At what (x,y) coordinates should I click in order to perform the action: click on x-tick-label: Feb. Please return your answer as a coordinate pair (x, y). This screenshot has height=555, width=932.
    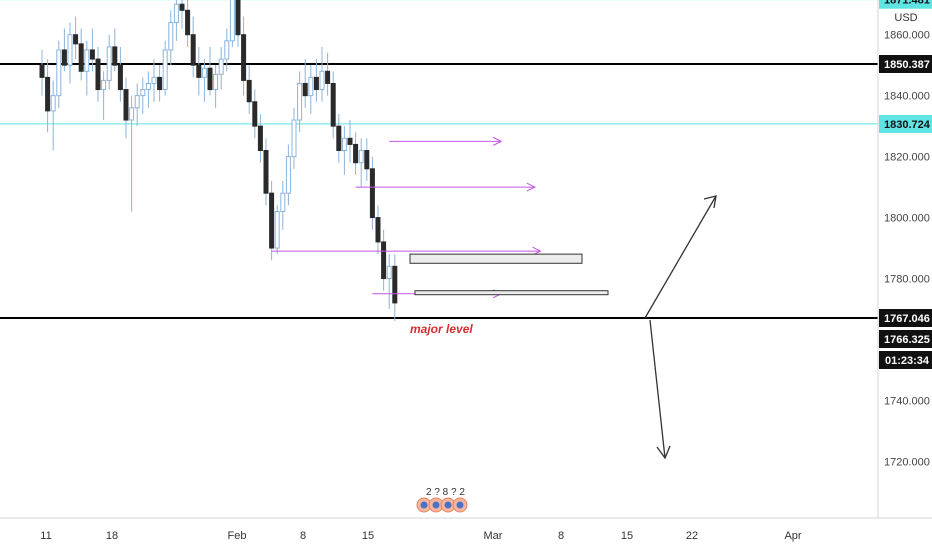
    Looking at the image, I should click on (237, 536).